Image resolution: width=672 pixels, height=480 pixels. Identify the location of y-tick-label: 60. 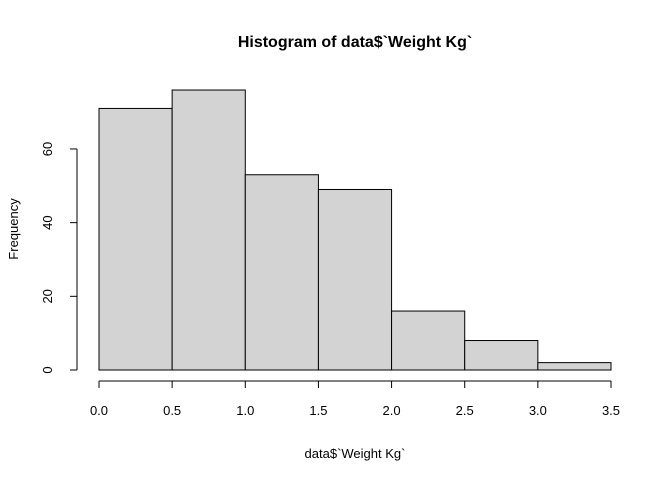
(47, 149).